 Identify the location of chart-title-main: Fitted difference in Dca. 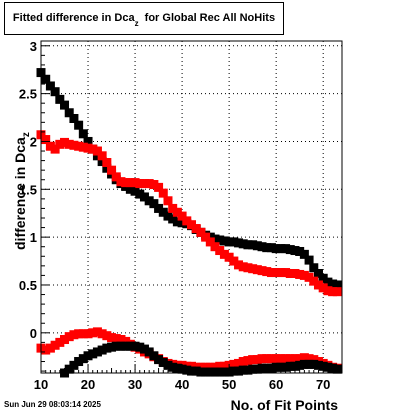
(73, 18).